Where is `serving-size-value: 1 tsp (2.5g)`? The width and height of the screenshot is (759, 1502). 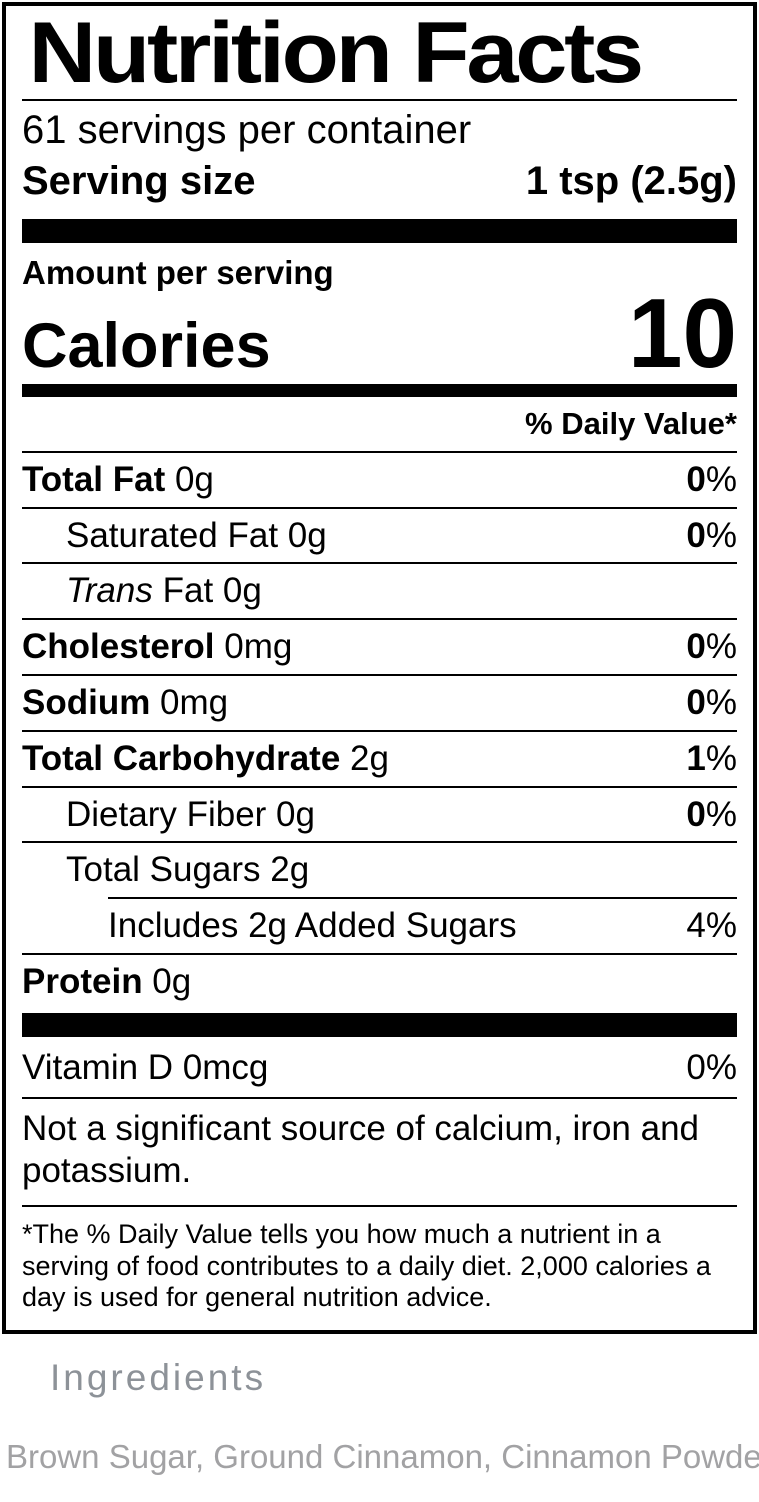 serving-size-value: 1 tsp (2.5g) is located at coordinates (631, 180).